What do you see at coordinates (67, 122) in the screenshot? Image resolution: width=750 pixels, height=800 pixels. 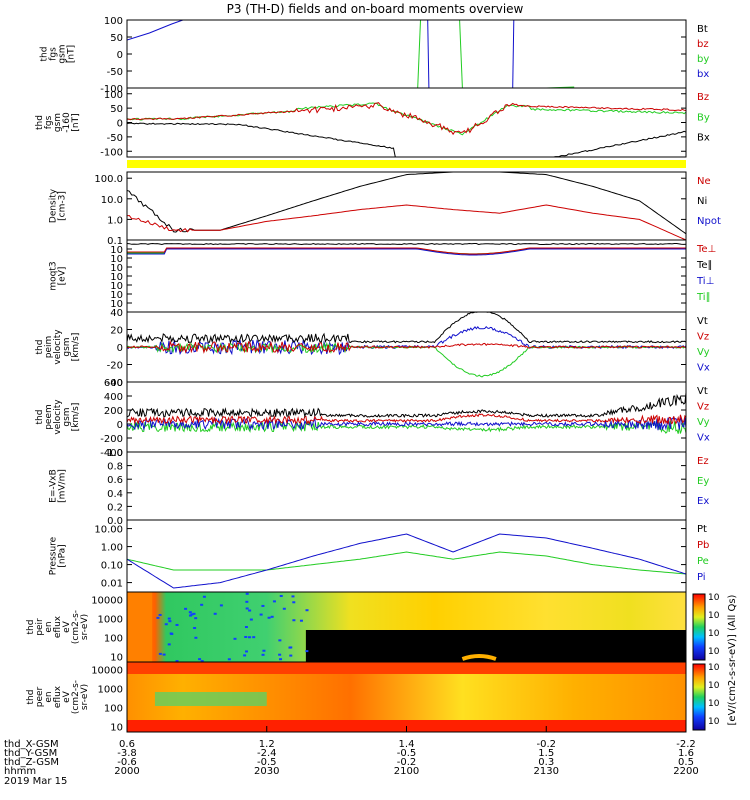 I see `y-axis-label: -160` at bounding box center [67, 122].